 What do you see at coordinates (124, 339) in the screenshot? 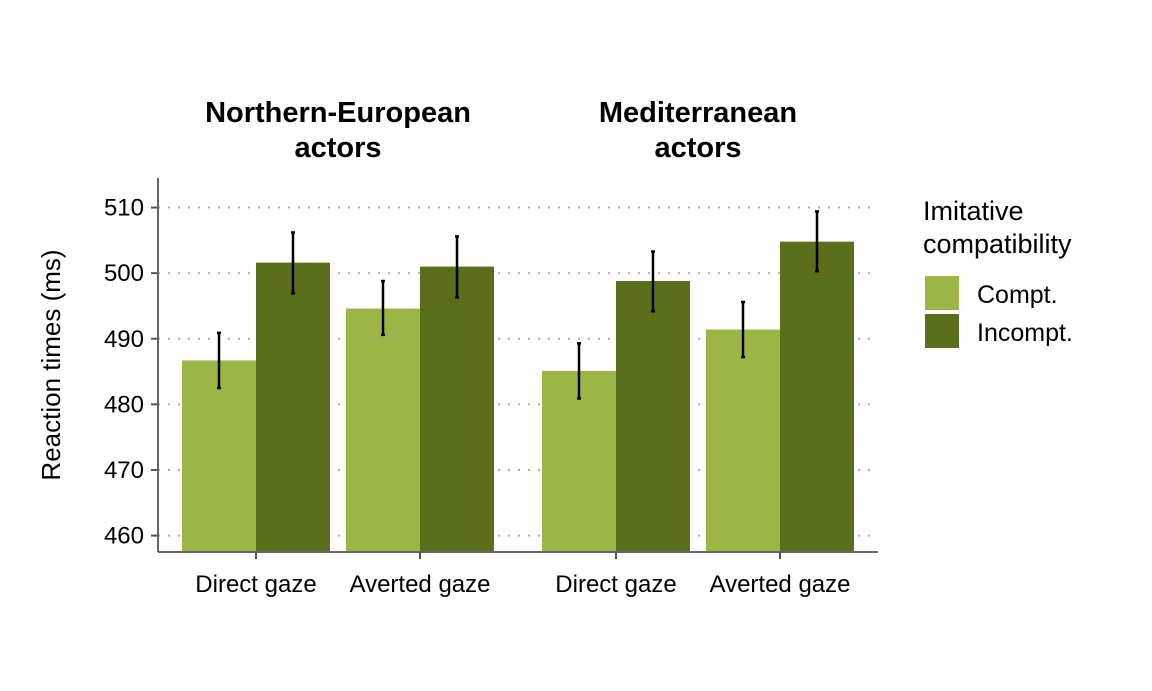
I see `y-tick-label: 490` at bounding box center [124, 339].